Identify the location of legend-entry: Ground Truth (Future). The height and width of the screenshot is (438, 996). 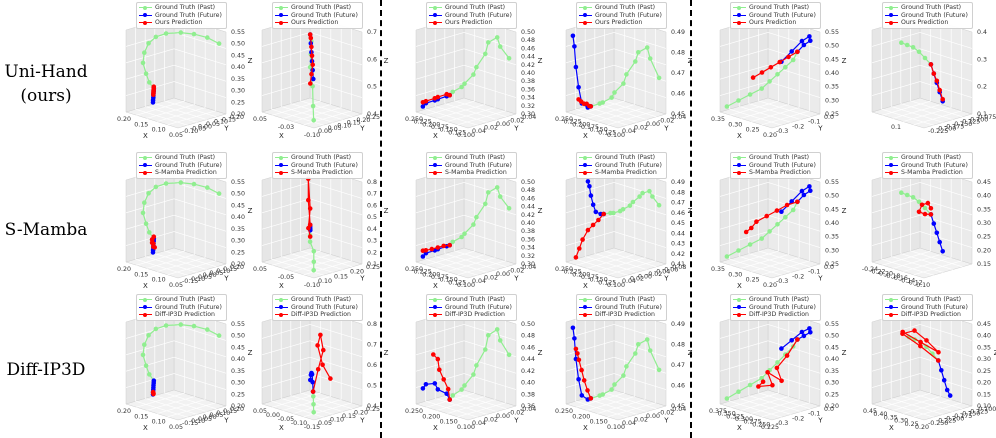
(180, 16).